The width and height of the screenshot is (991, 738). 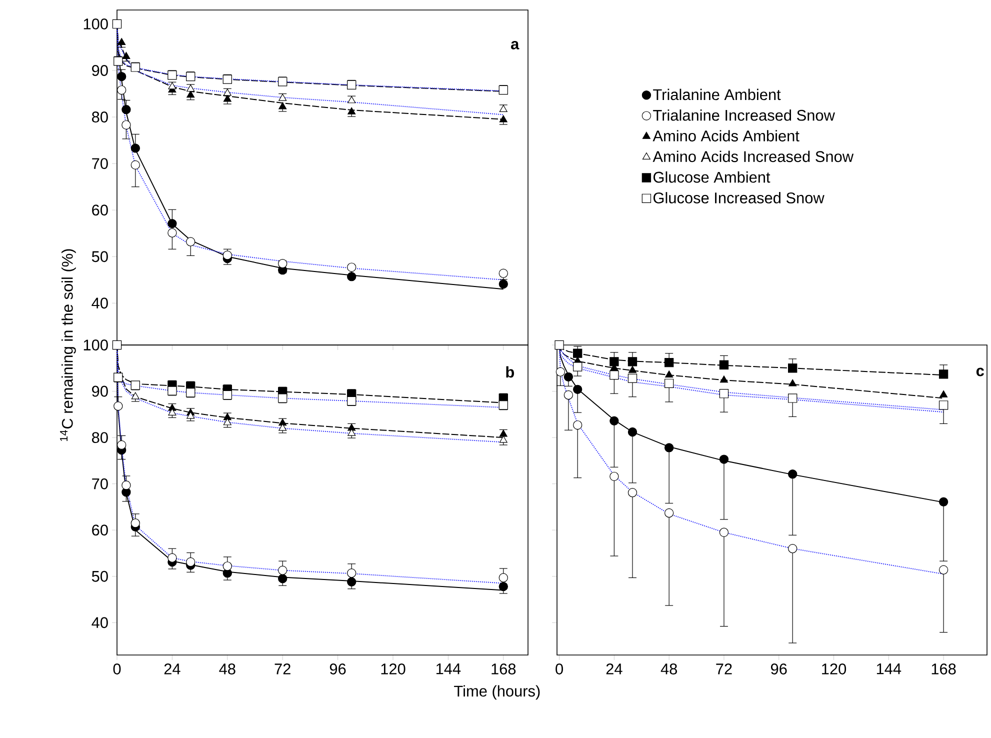 What do you see at coordinates (726, 136) in the screenshot?
I see `legend-label: Amino Acids Ambient` at bounding box center [726, 136].